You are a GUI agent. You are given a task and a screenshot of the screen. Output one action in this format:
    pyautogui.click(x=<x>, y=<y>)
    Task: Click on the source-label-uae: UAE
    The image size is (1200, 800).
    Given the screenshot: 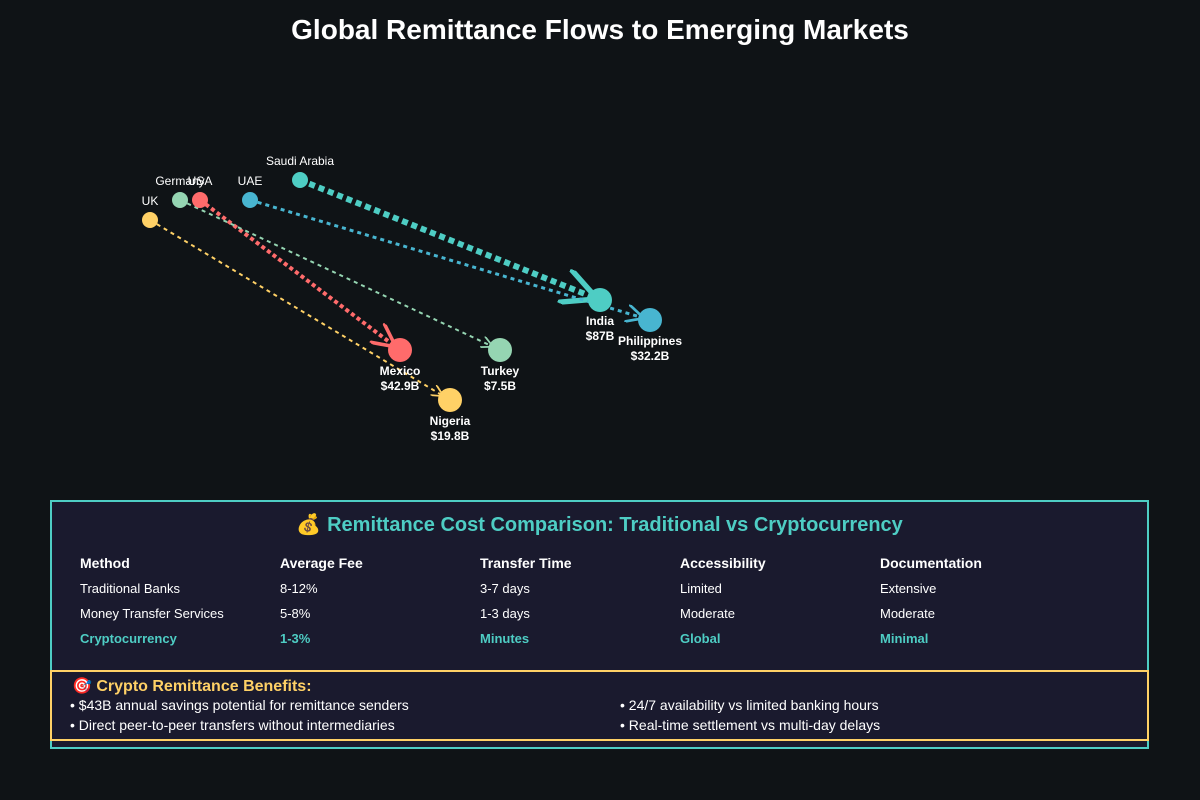 What is the action you would take?
    pyautogui.click(x=250, y=181)
    